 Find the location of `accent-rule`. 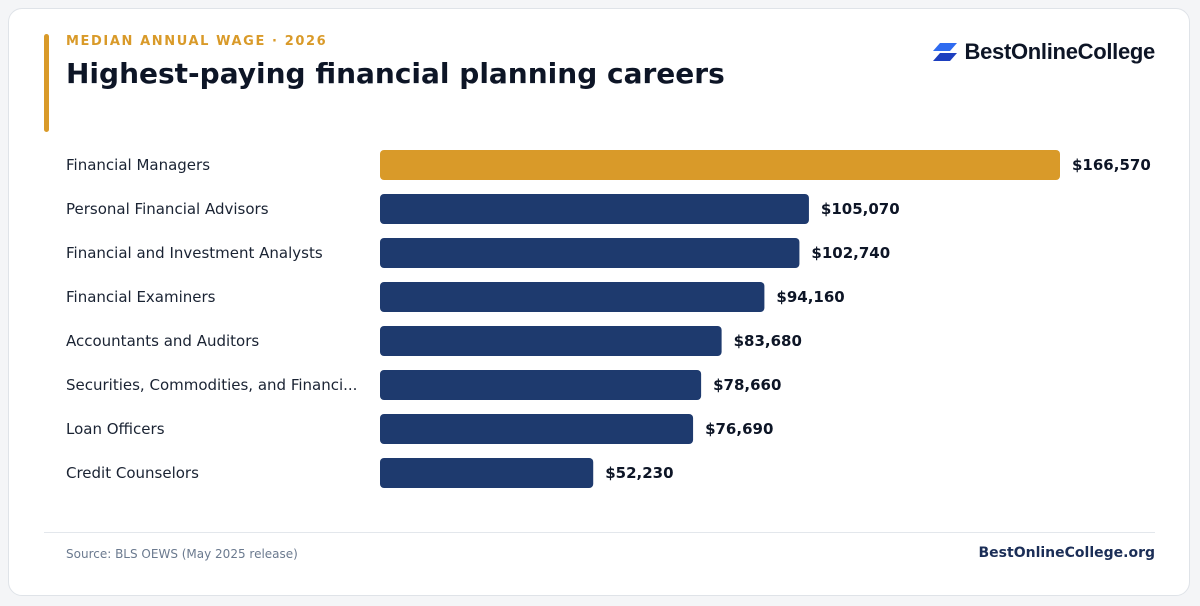

accent-rule is located at coordinates (46, 83).